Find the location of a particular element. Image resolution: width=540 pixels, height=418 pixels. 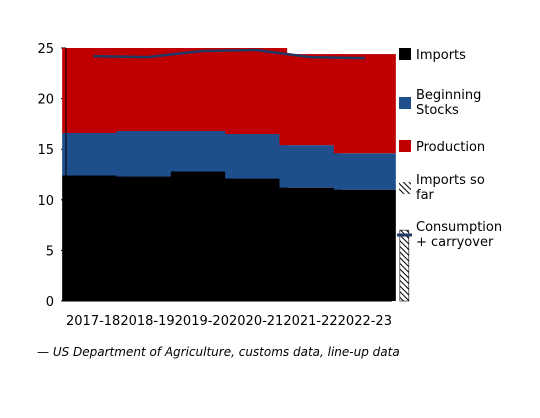

legend-label: Consumption is located at coordinates (459, 227).